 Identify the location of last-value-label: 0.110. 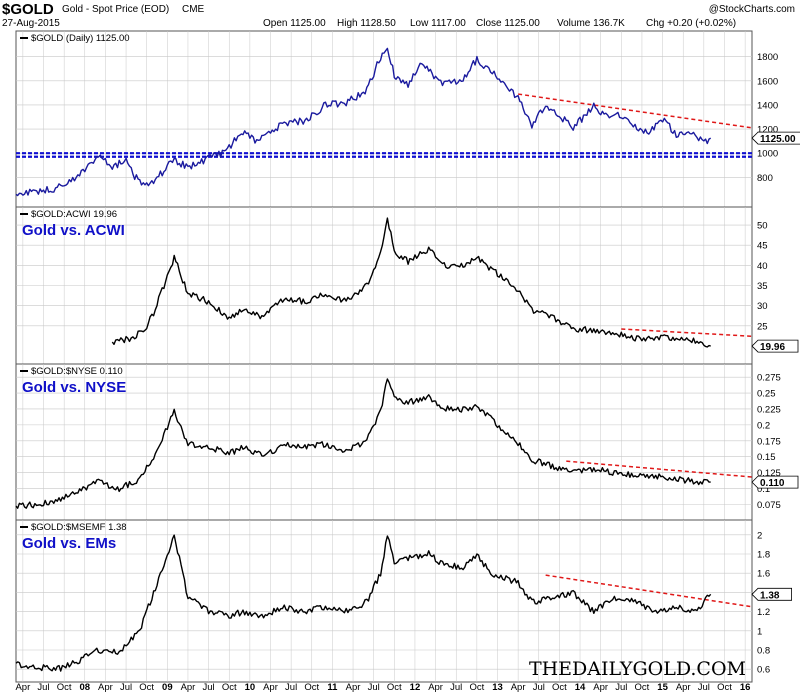
(772, 483).